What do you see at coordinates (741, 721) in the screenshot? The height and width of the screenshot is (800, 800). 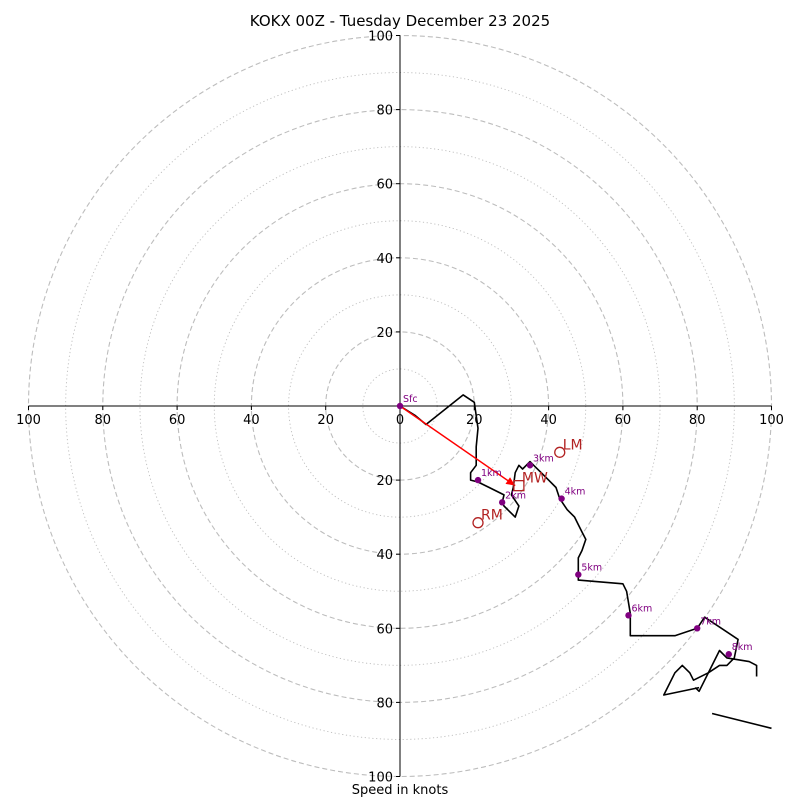 I see `hodograph-line-tail` at bounding box center [741, 721].